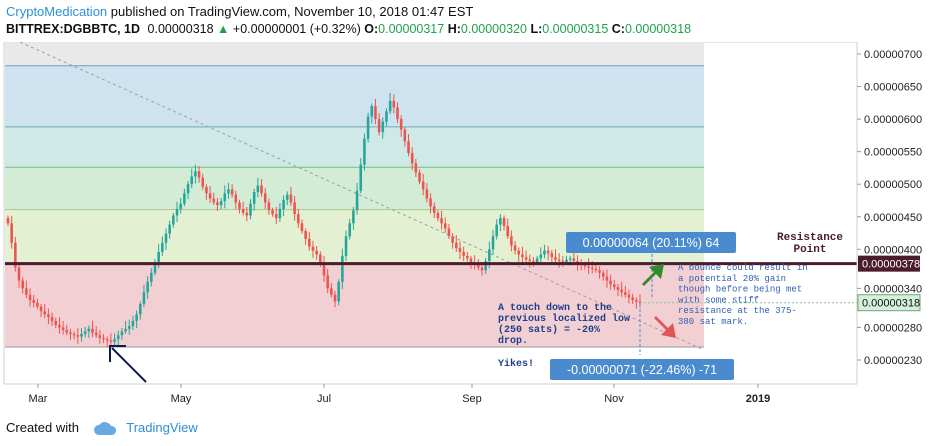  What do you see at coordinates (324, 399) in the screenshot?
I see `time-tick-label: Jul` at bounding box center [324, 399].